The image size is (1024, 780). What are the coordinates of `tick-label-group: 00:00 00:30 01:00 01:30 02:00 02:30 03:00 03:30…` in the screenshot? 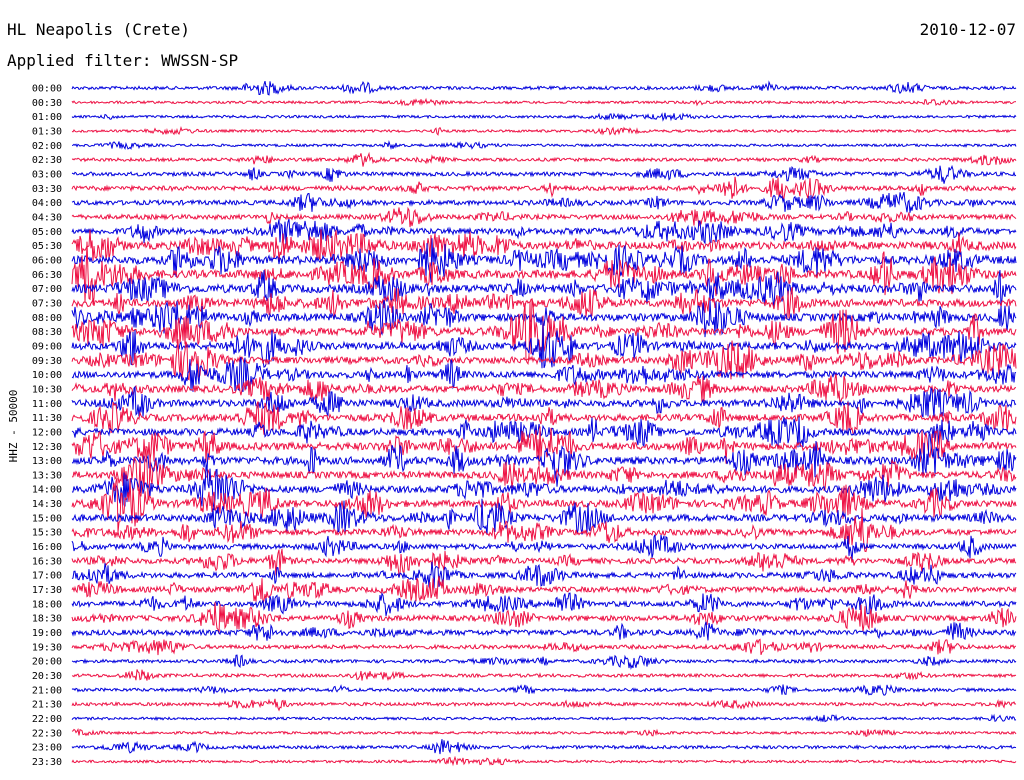 It's located at (47, 426).